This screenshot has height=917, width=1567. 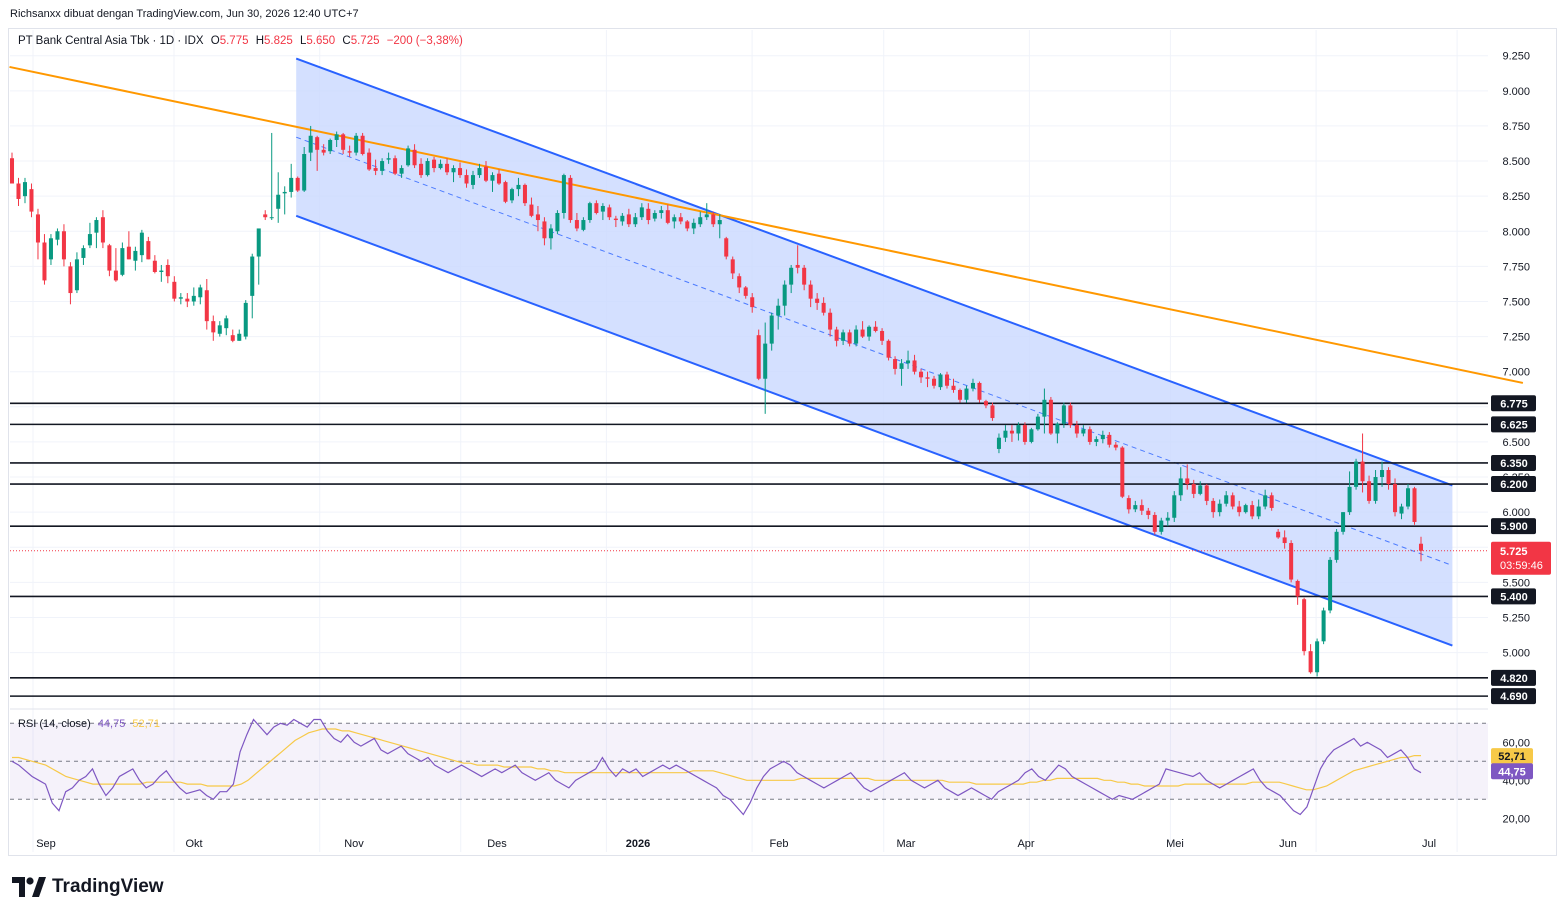 What do you see at coordinates (215, 41) in the screenshot?
I see `open-label: O` at bounding box center [215, 41].